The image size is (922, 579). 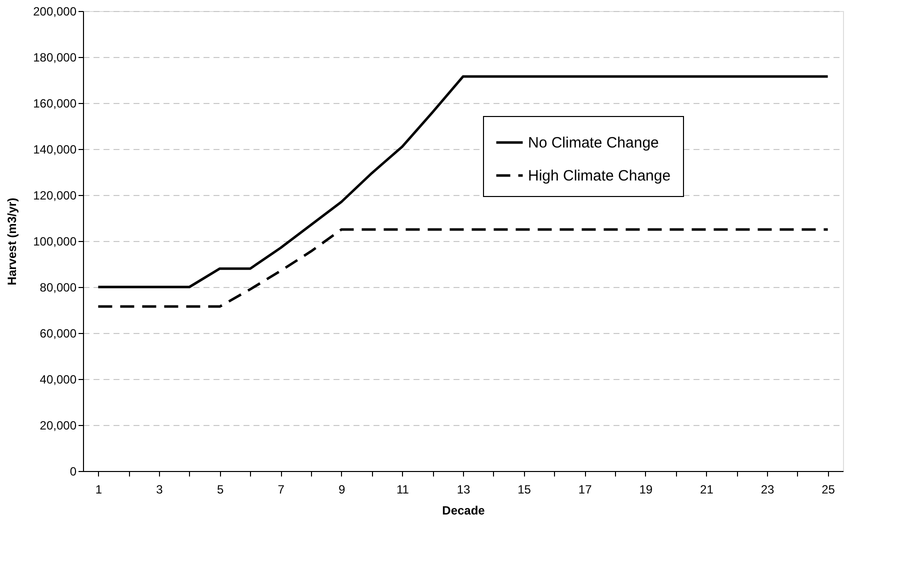 I want to click on y-tick-label: 100,000, so click(x=55, y=241).